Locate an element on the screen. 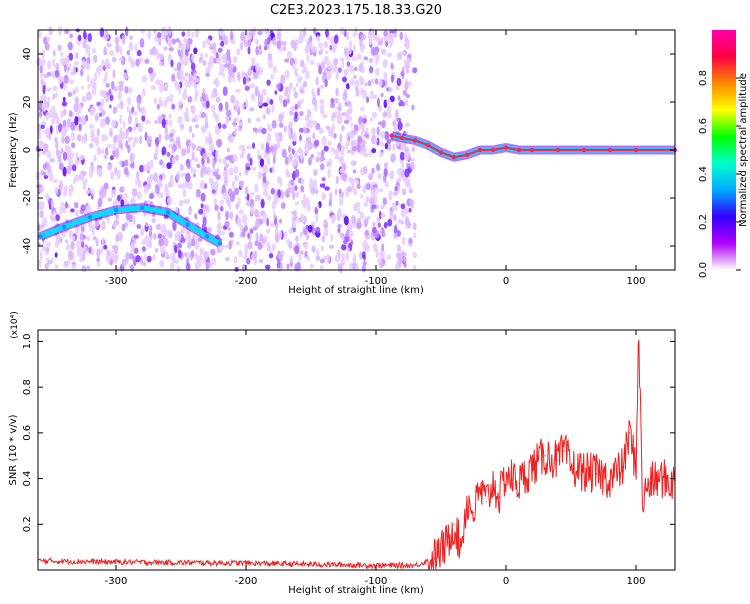 The height and width of the screenshot is (604, 750). colorbar-tick-label: 0.2 is located at coordinates (703, 222).